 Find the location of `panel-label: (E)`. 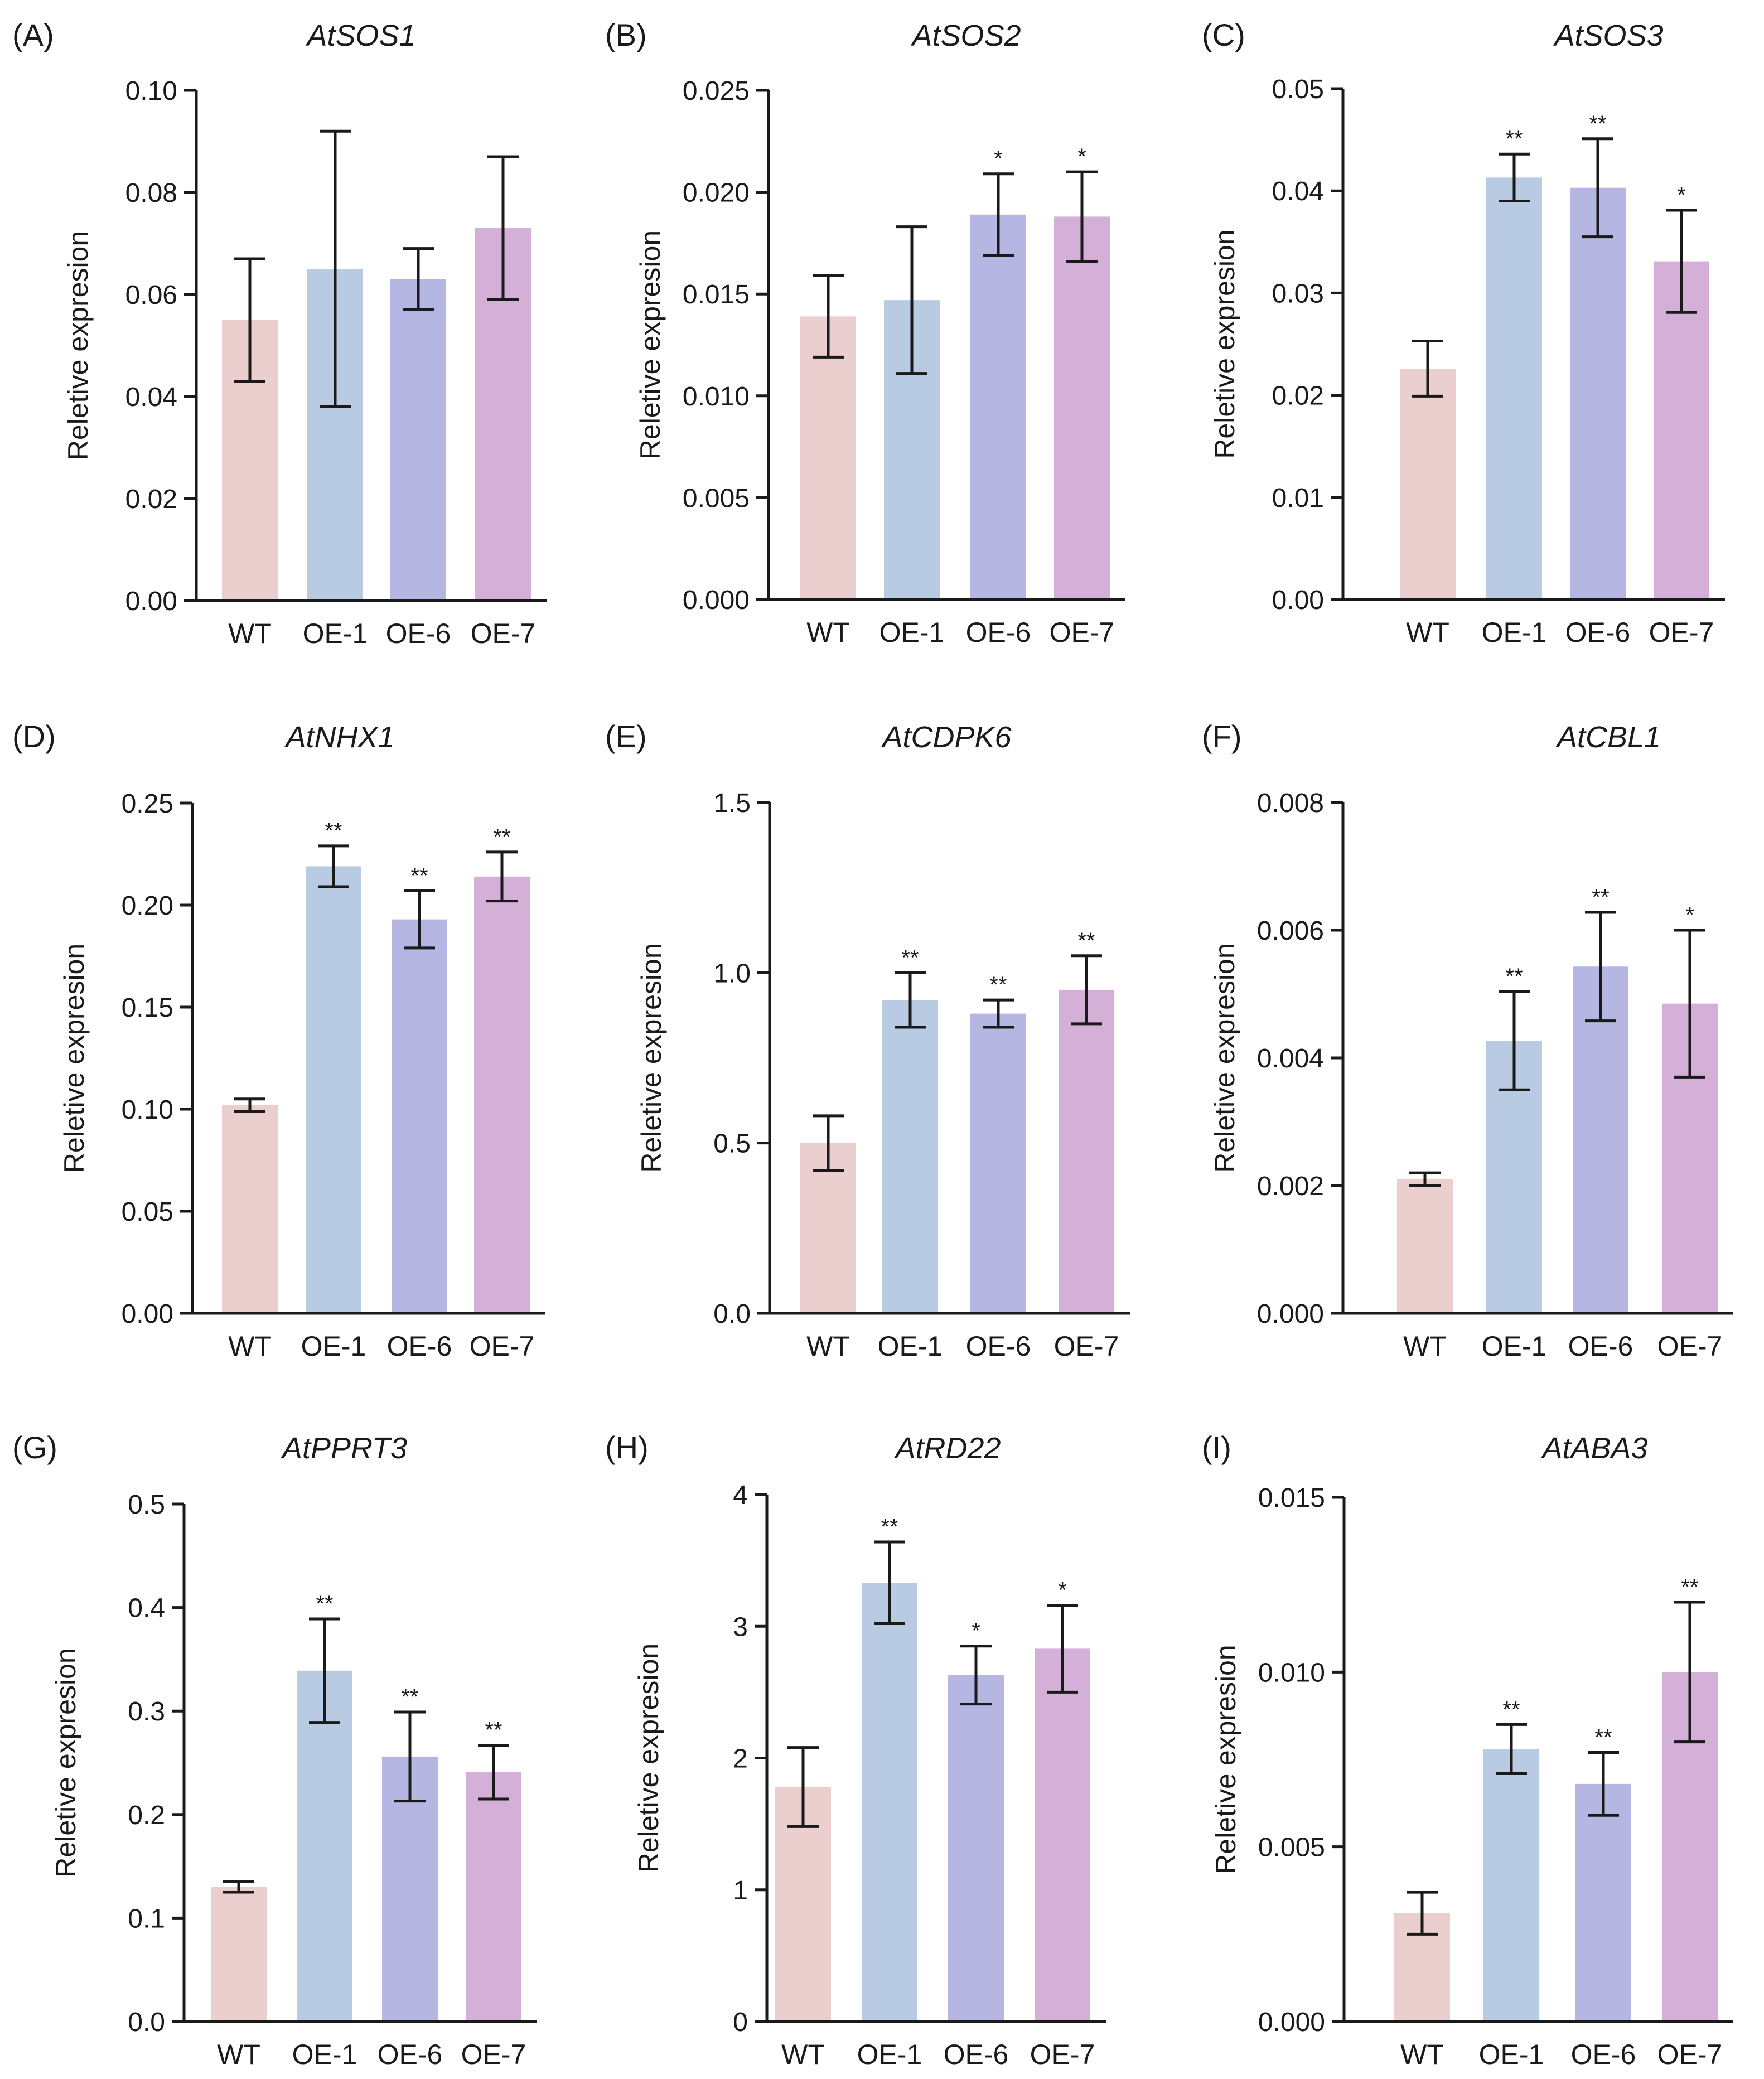

panel-label: (E) is located at coordinates (626, 736).